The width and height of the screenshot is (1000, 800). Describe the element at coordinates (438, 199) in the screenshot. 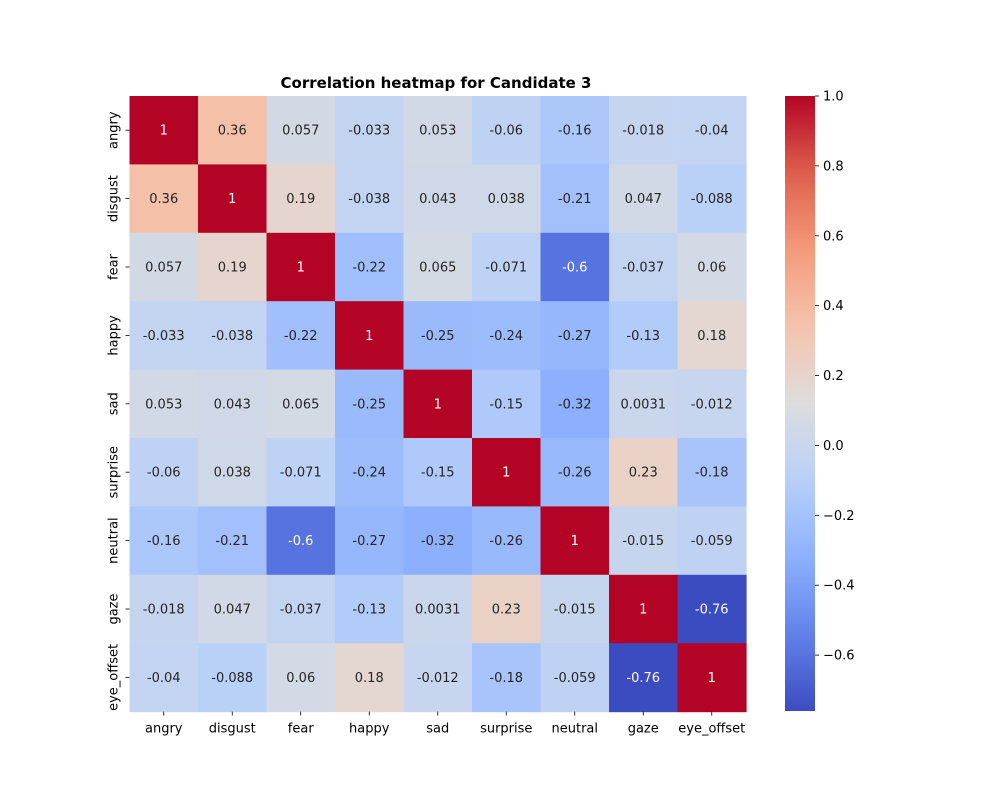

I see `heatmap-cell-disgust-sad` at that location.